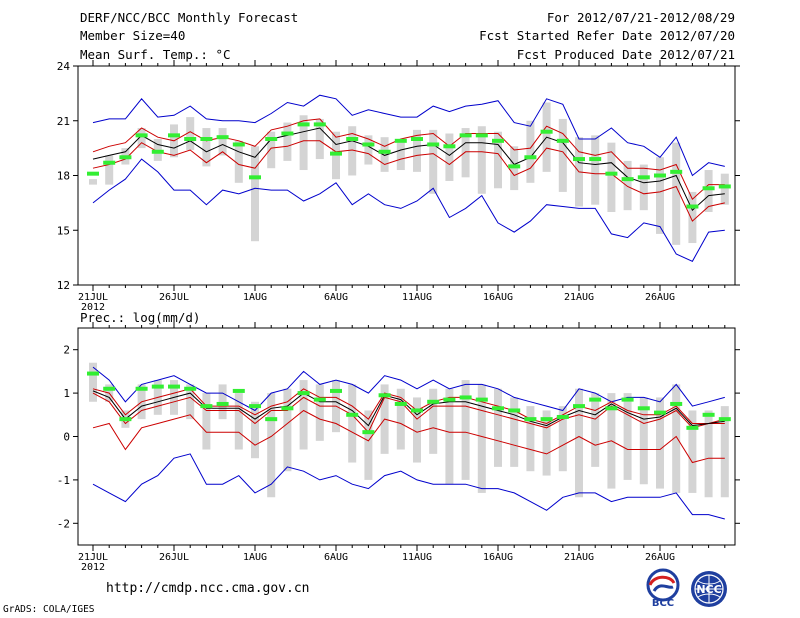 This screenshot has width=800, height=618. I want to click on ensemble-min-line, so click(408, 210).